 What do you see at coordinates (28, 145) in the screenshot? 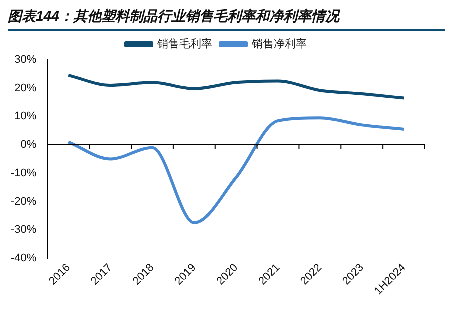
I see `y-tick-label: 0%` at bounding box center [28, 145].